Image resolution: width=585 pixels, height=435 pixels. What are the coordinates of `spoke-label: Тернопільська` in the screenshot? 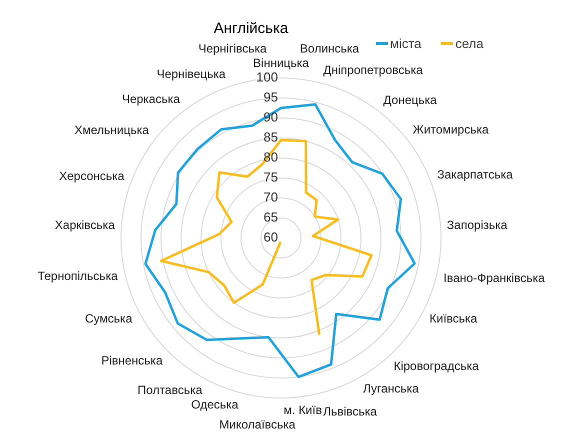 It's located at (78, 276).